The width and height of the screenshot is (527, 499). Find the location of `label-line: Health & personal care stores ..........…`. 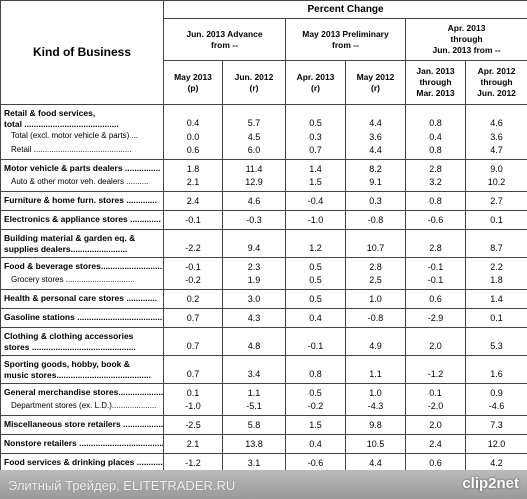

label-line: Health & personal care stores ..........… is located at coordinates (81, 298).